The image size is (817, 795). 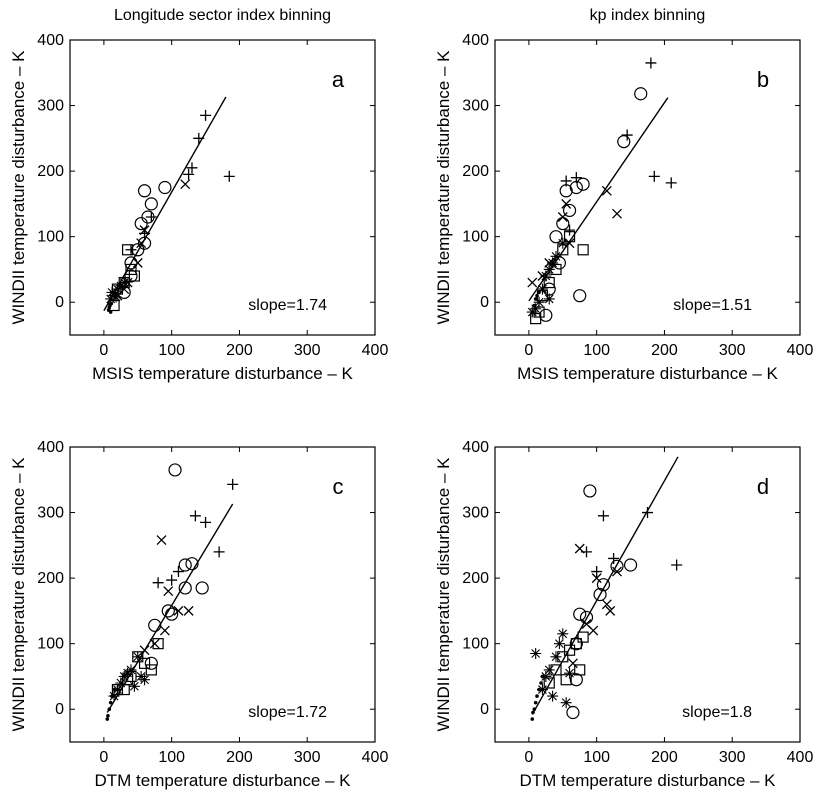 I want to click on series-star, so click(x=553, y=668).